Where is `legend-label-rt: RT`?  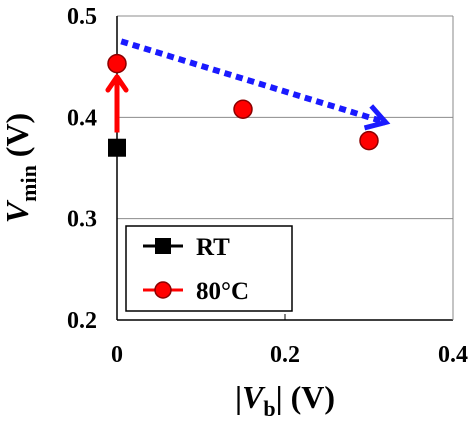 legend-label-rt: RT is located at coordinates (213, 247).